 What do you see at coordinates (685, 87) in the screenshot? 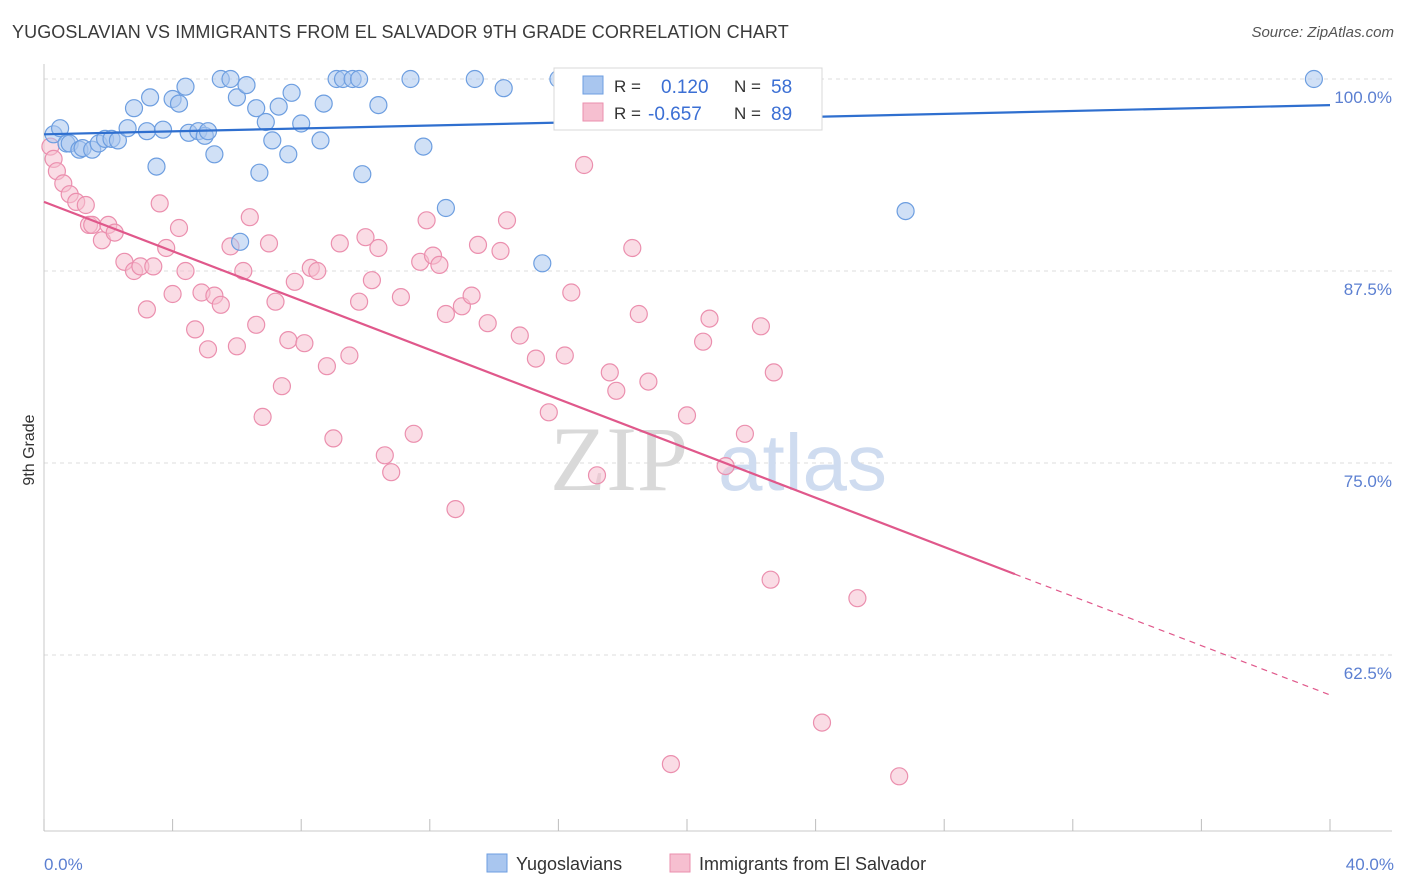
I see `legend-r-value-1: 0.120` at bounding box center [685, 87].